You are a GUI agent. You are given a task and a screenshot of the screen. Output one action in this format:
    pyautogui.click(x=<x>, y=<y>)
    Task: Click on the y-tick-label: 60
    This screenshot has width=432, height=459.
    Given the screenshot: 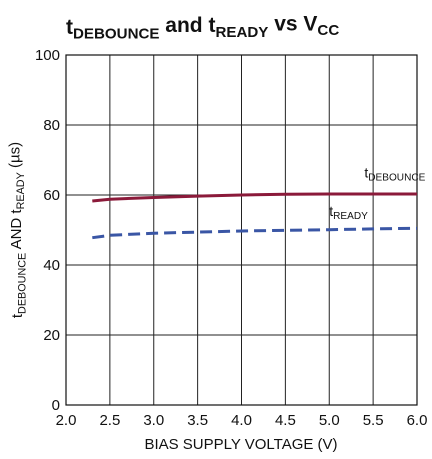 What is the action you would take?
    pyautogui.click(x=51, y=195)
    